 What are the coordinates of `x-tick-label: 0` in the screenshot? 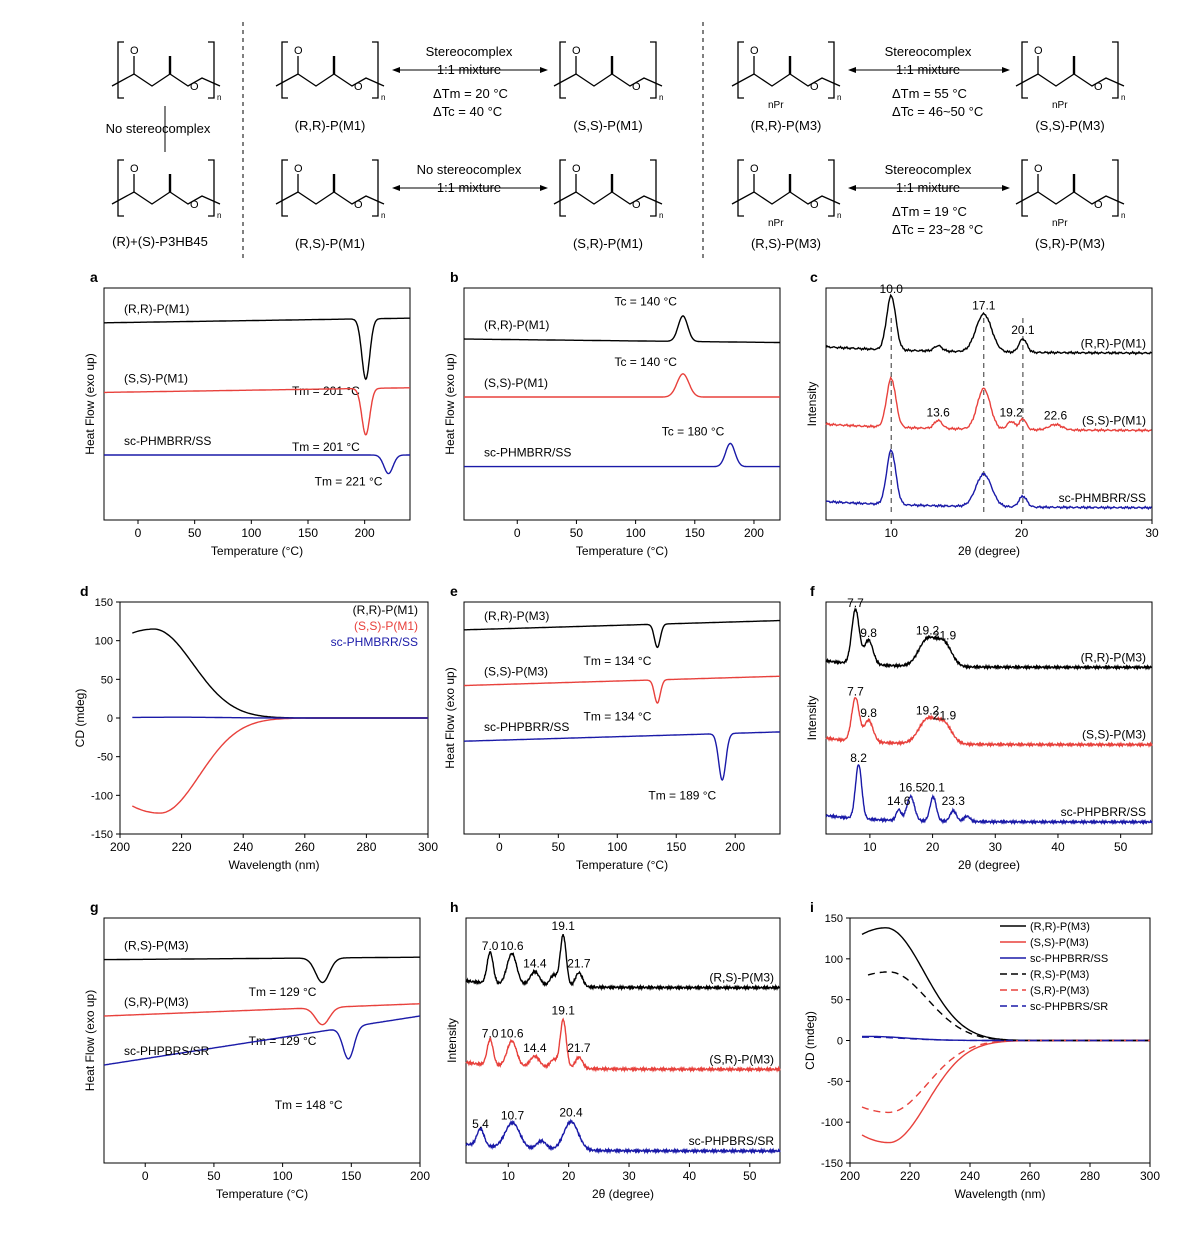 It's located at (517, 533).